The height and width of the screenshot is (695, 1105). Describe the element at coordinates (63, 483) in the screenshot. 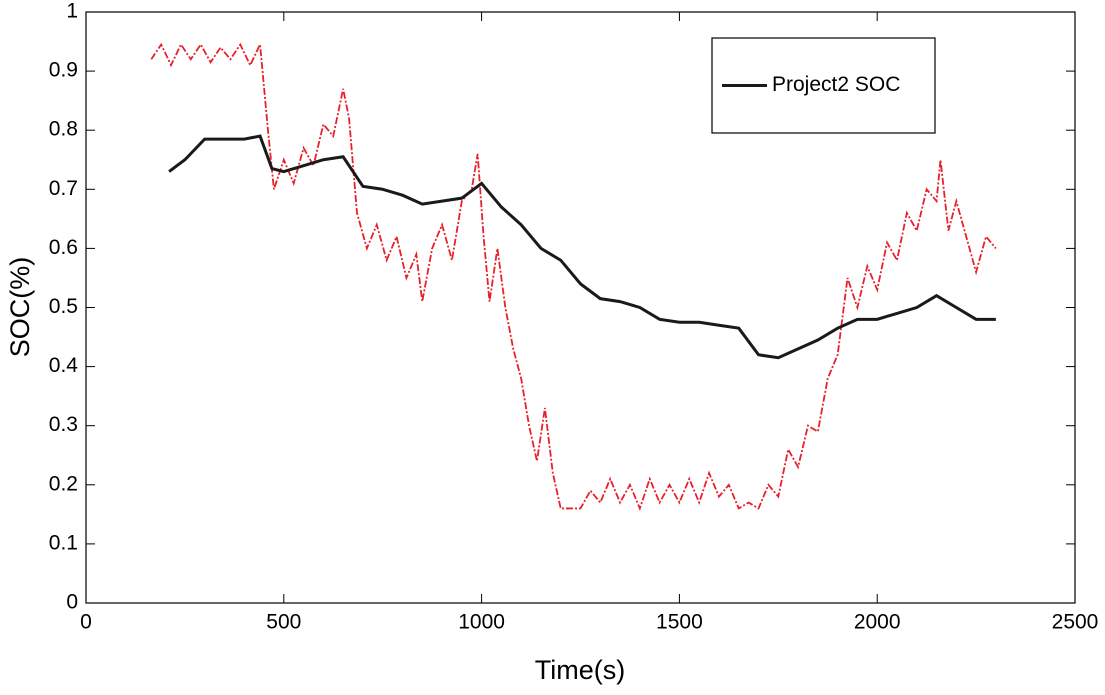

I see `y-tick-label: 0.2` at that location.